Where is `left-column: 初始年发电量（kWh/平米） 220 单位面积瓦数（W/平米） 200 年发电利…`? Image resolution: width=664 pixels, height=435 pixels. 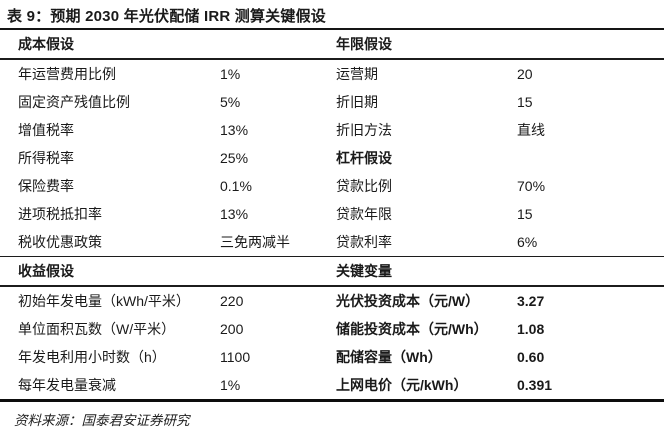
left-column: 初始年发电量（kWh/平米） 220 单位面积瓦数（W/平米） 200 年发电利… is located at coordinates (166, 343).